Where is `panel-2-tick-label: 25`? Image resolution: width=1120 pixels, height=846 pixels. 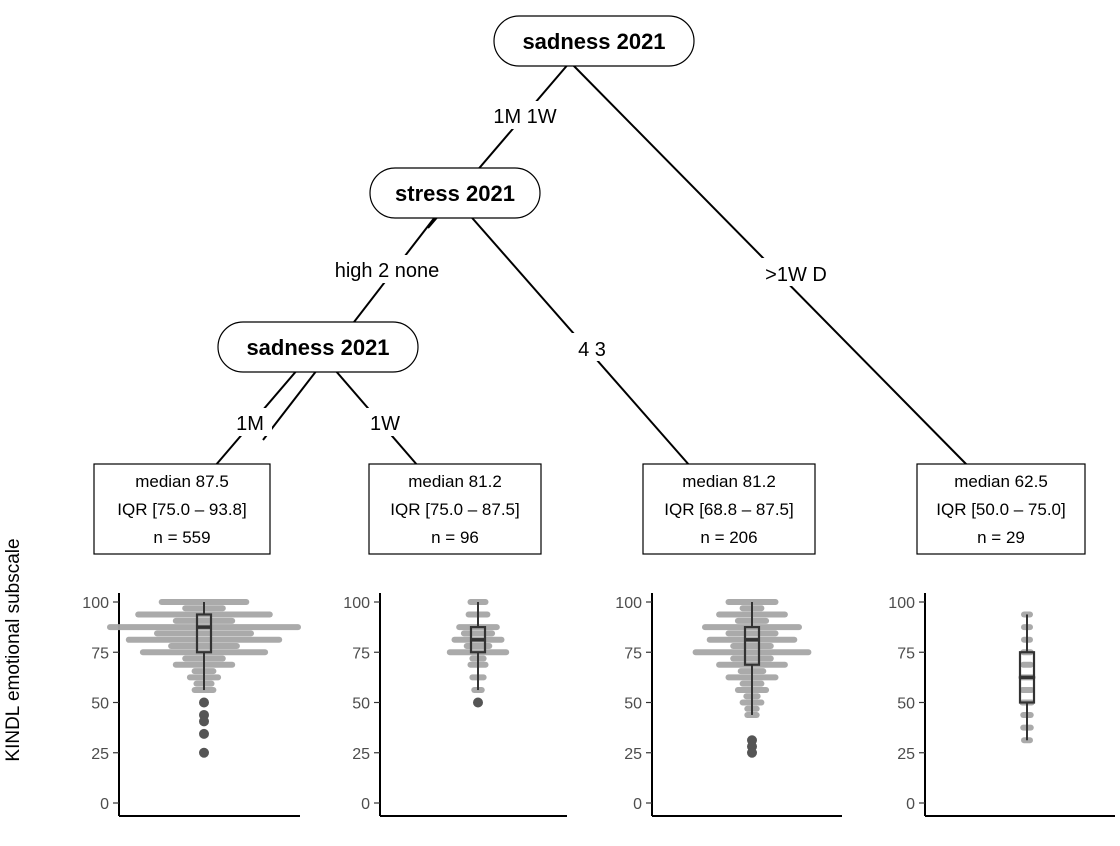
panel-2-tick-label: 25 is located at coordinates (361, 754).